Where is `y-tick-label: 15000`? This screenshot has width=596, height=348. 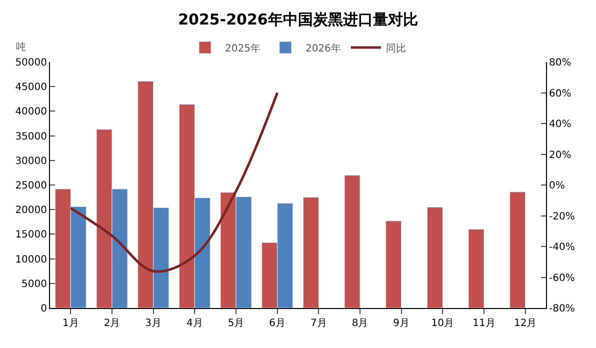 y-tick-label: 15000 is located at coordinates (31, 235).